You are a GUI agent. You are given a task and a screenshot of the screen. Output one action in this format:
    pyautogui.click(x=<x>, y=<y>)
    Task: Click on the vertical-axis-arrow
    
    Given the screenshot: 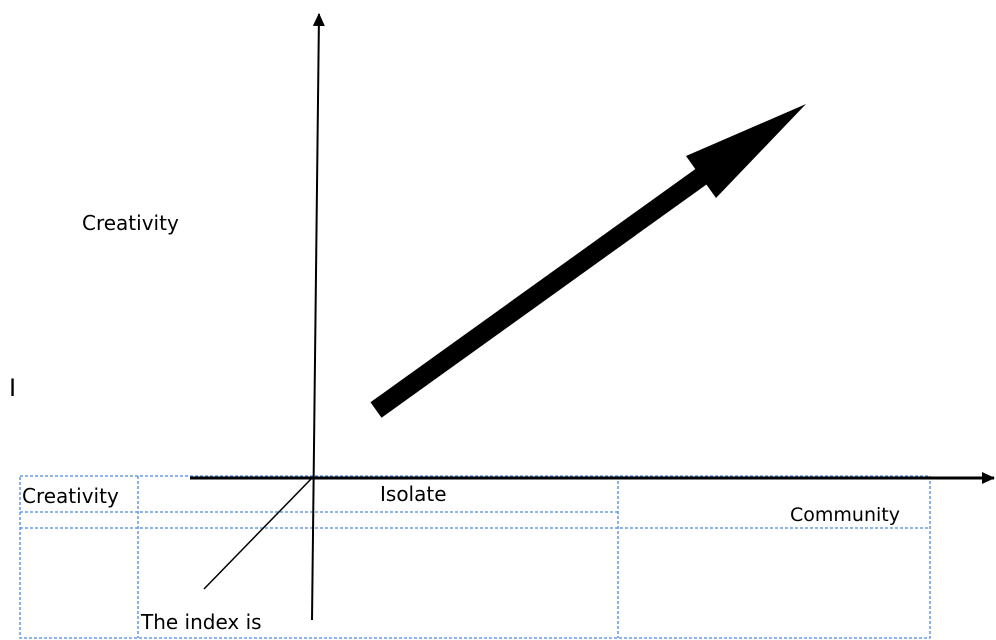 What is the action you would take?
    pyautogui.click(x=318, y=317)
    